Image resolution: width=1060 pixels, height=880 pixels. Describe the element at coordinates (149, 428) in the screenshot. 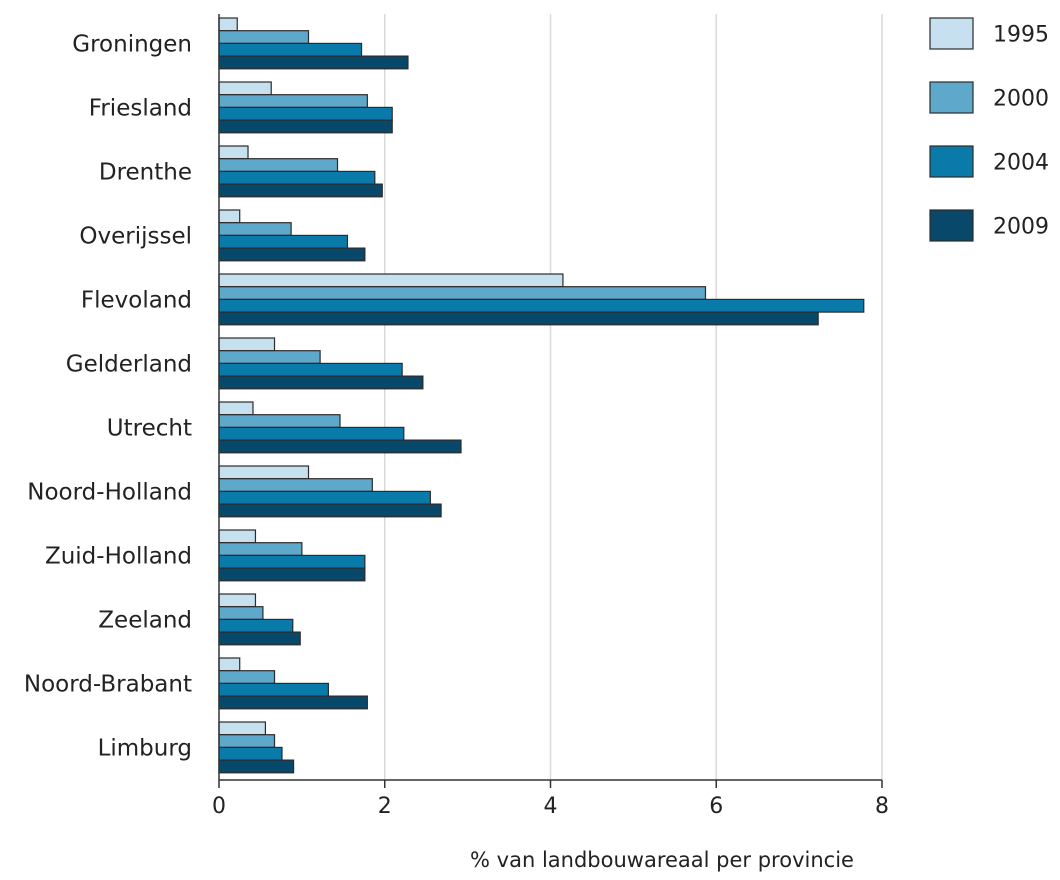

I see `category-label-utrecht: Utrecht` at that location.